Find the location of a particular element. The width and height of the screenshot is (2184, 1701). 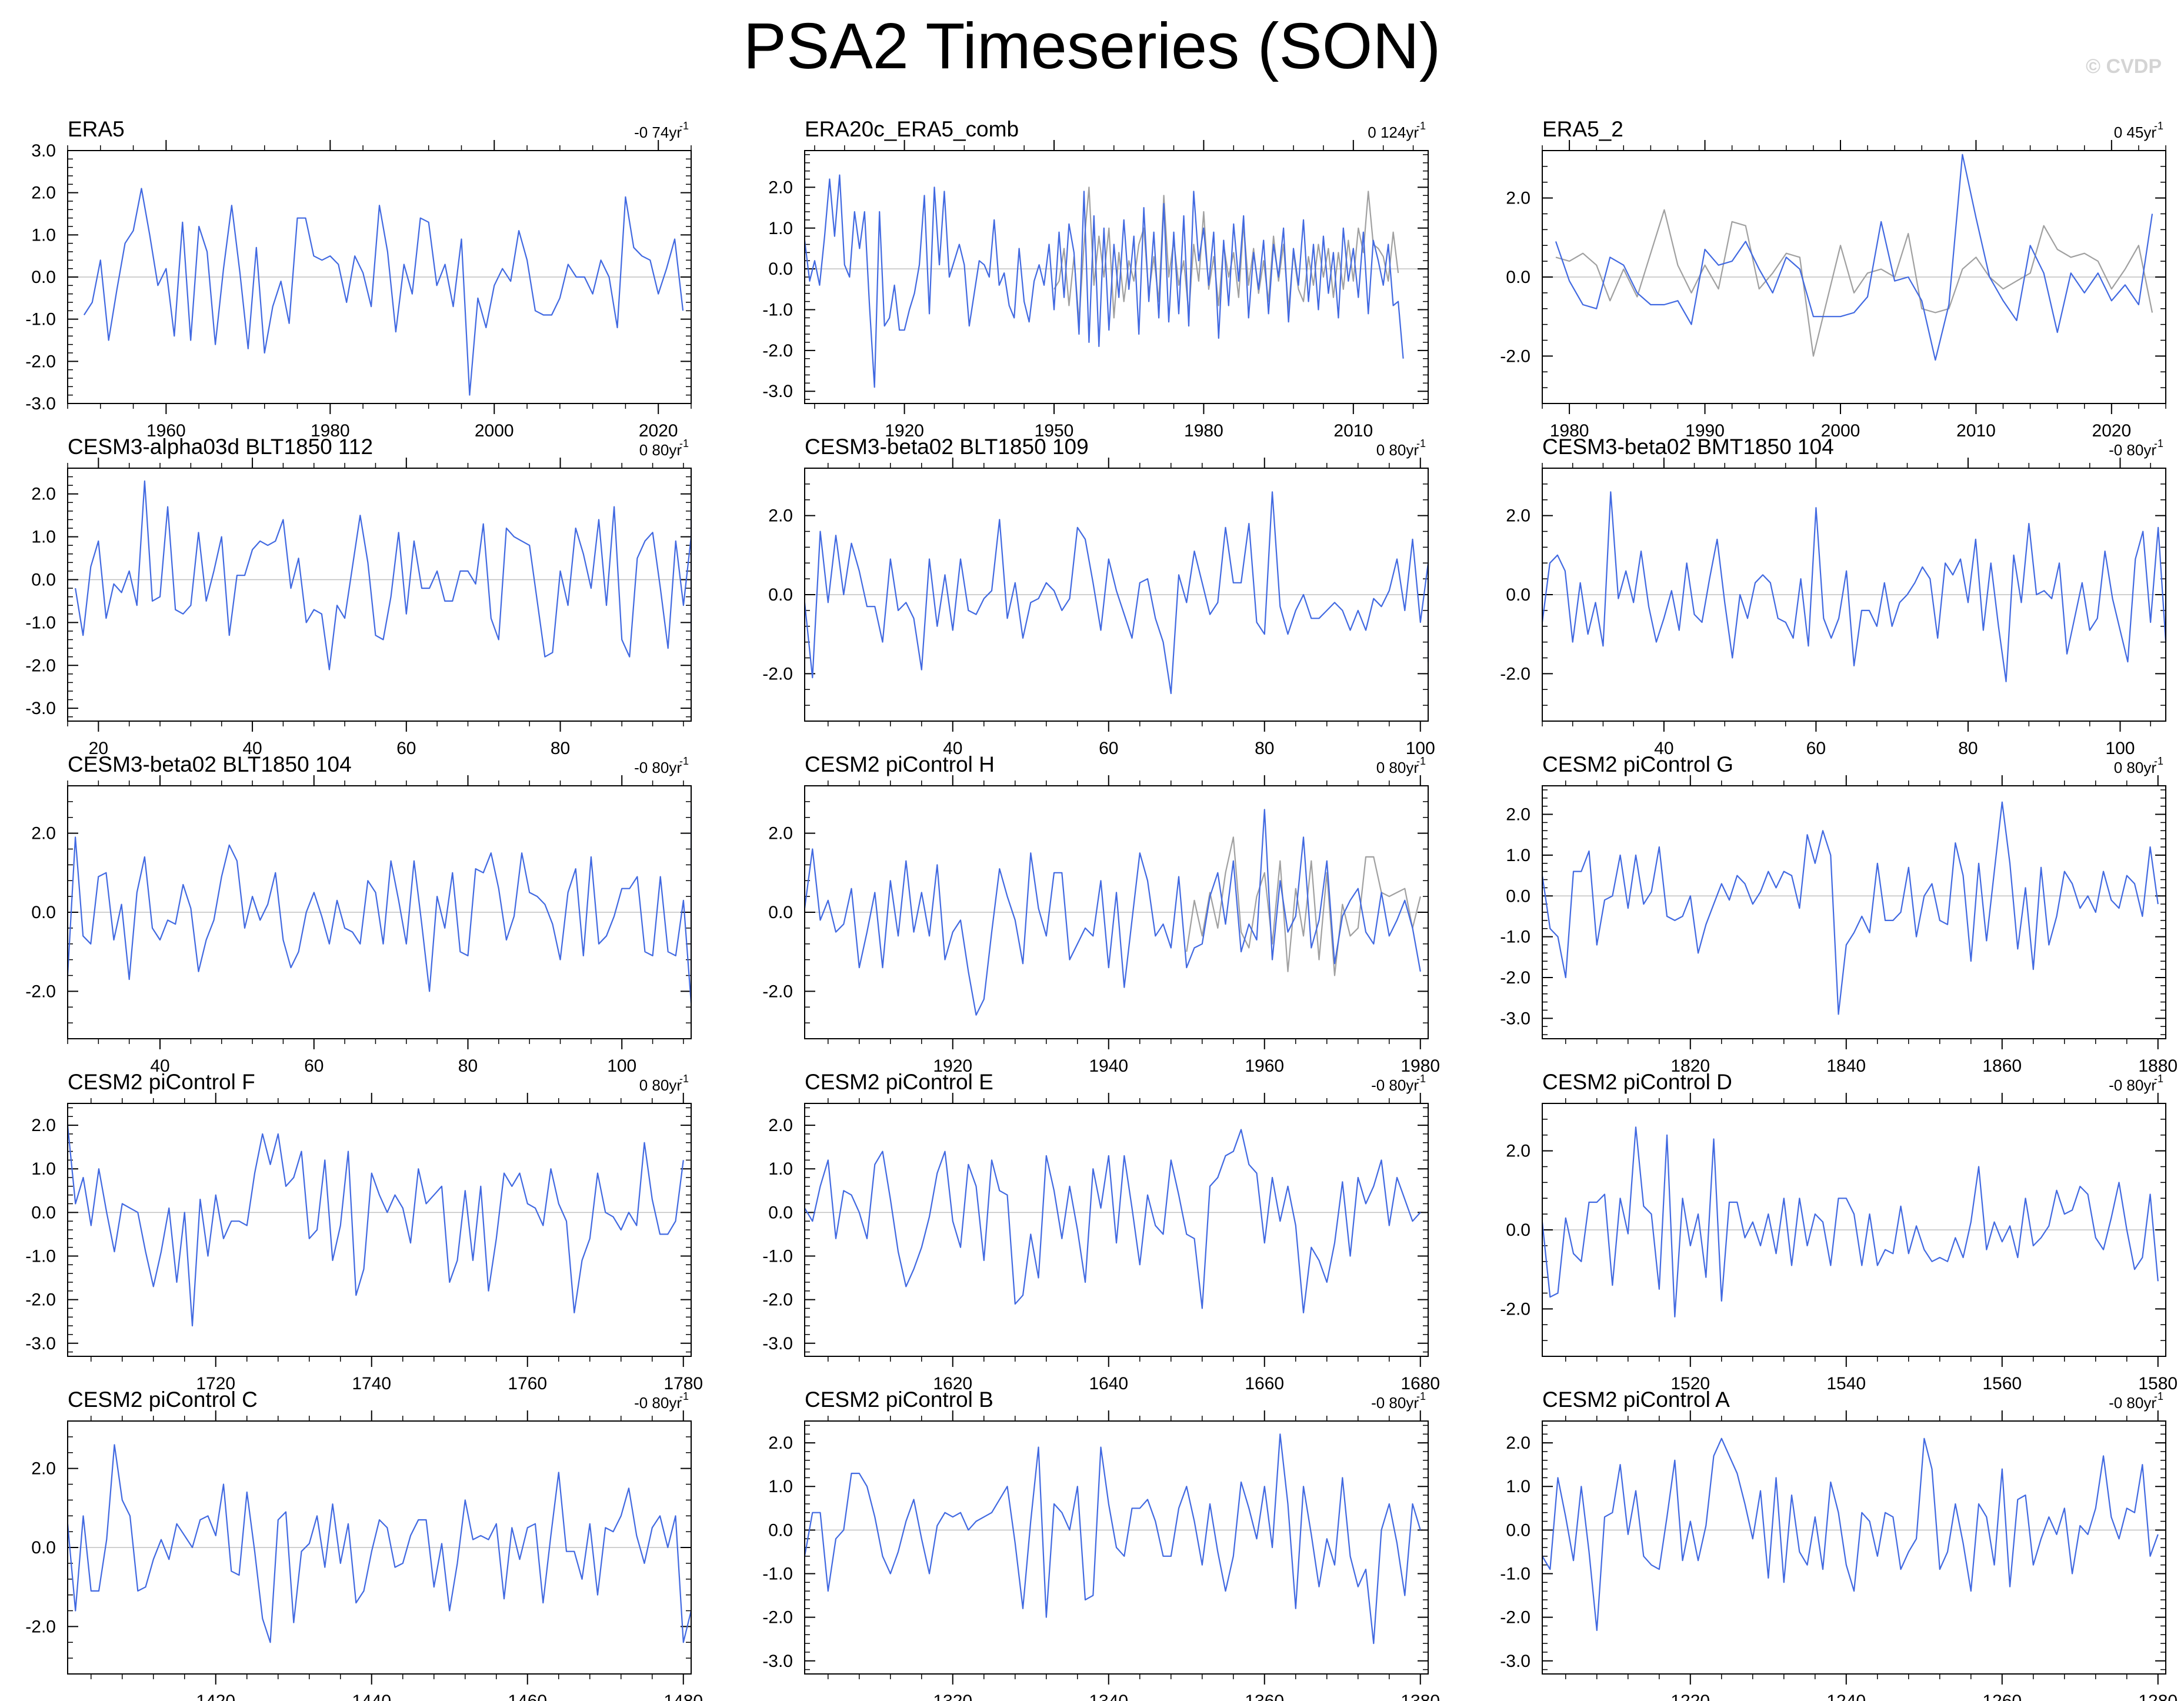

x-tick-label: 1480 is located at coordinates (683, 1696).